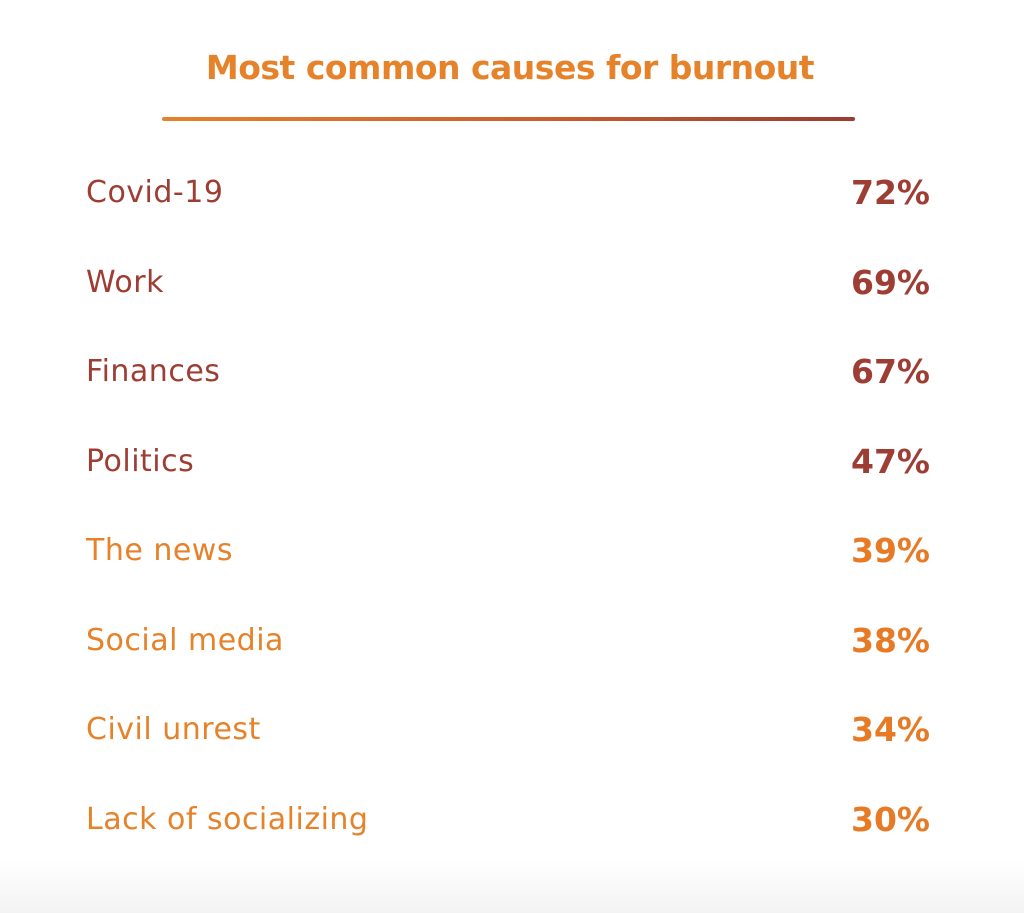  Describe the element at coordinates (510, 67) in the screenshot. I see `chart-title: Most common causes for burnout` at that location.